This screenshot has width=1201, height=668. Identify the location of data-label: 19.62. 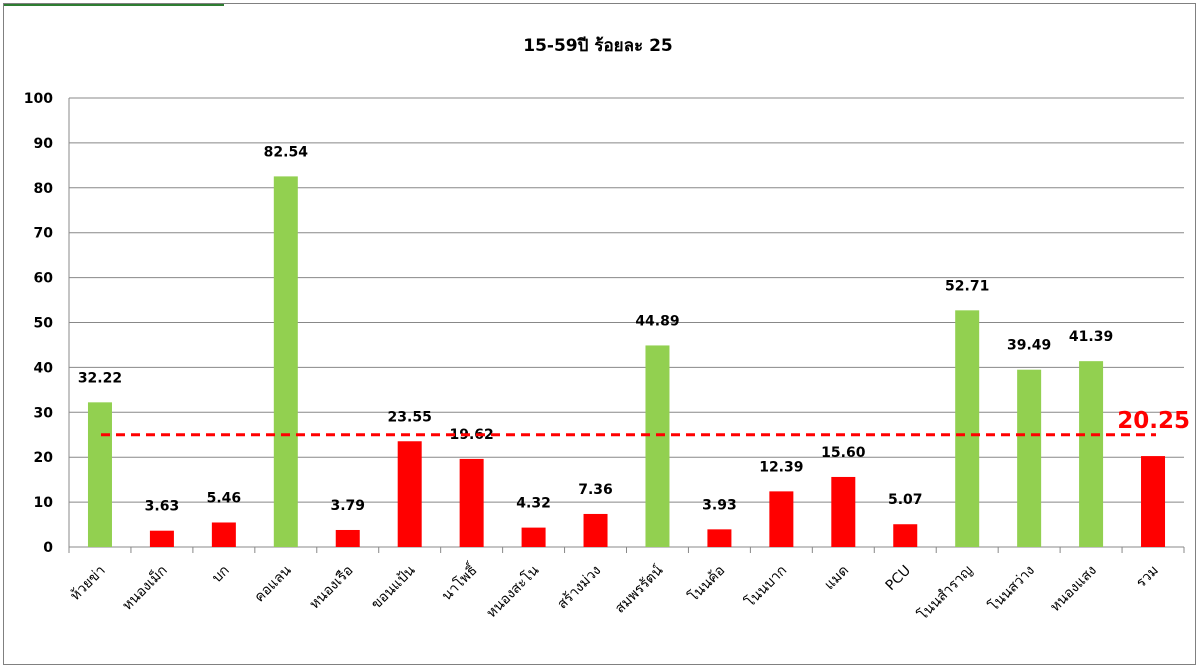
(471, 435).